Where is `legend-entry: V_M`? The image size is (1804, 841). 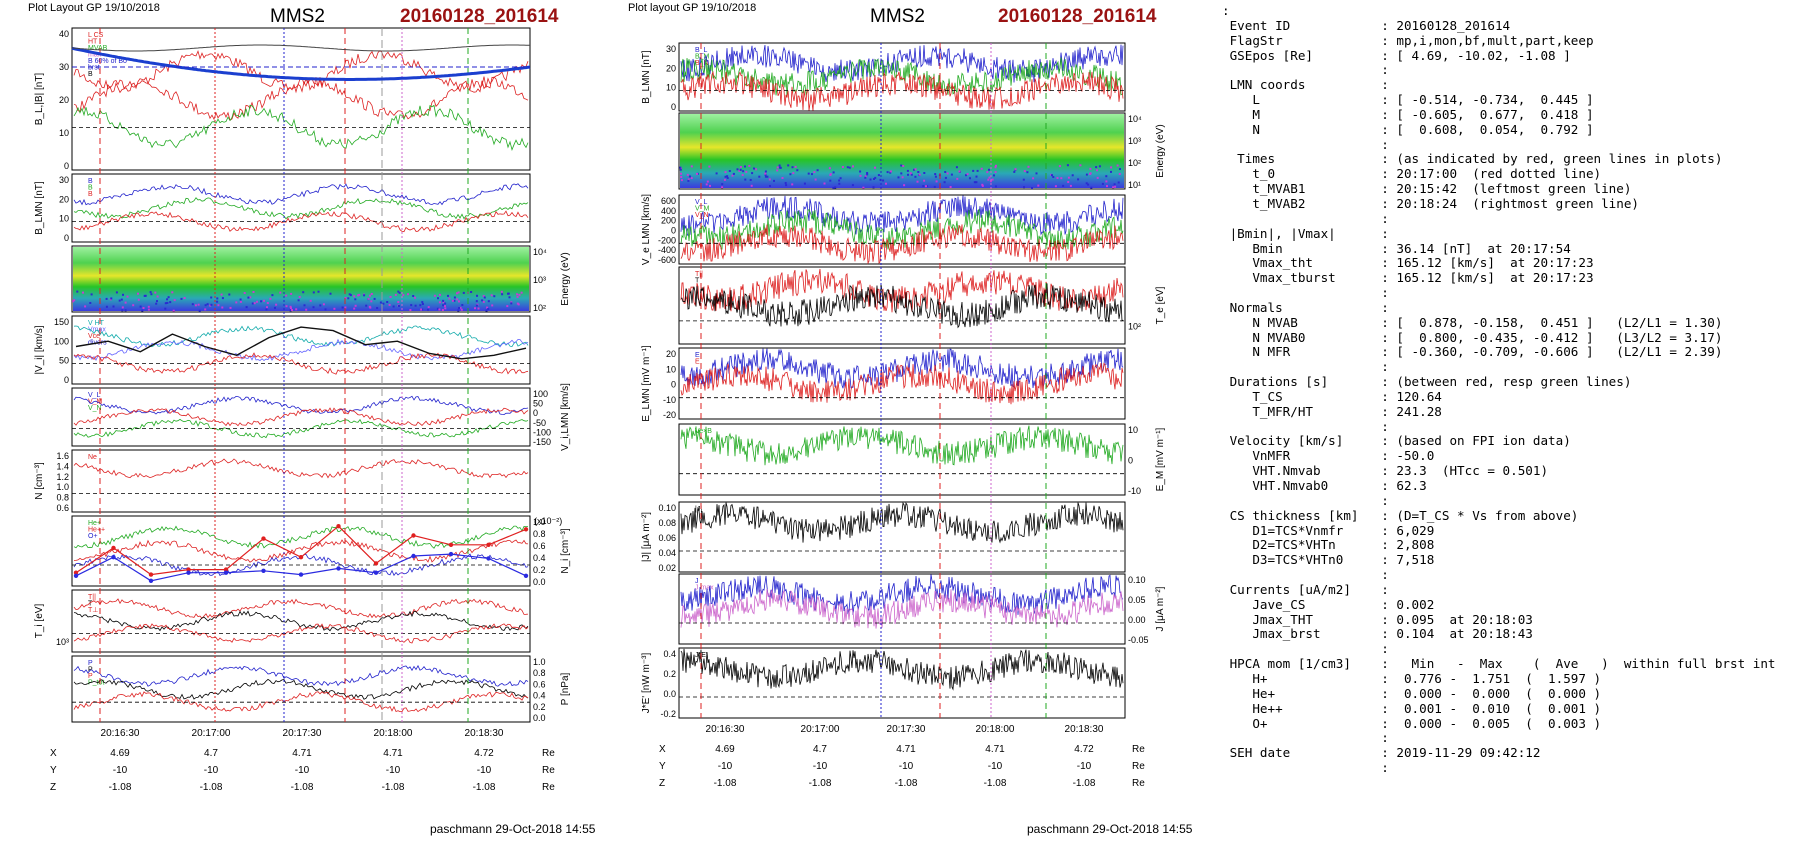
legend-entry: V_M is located at coordinates (702, 209).